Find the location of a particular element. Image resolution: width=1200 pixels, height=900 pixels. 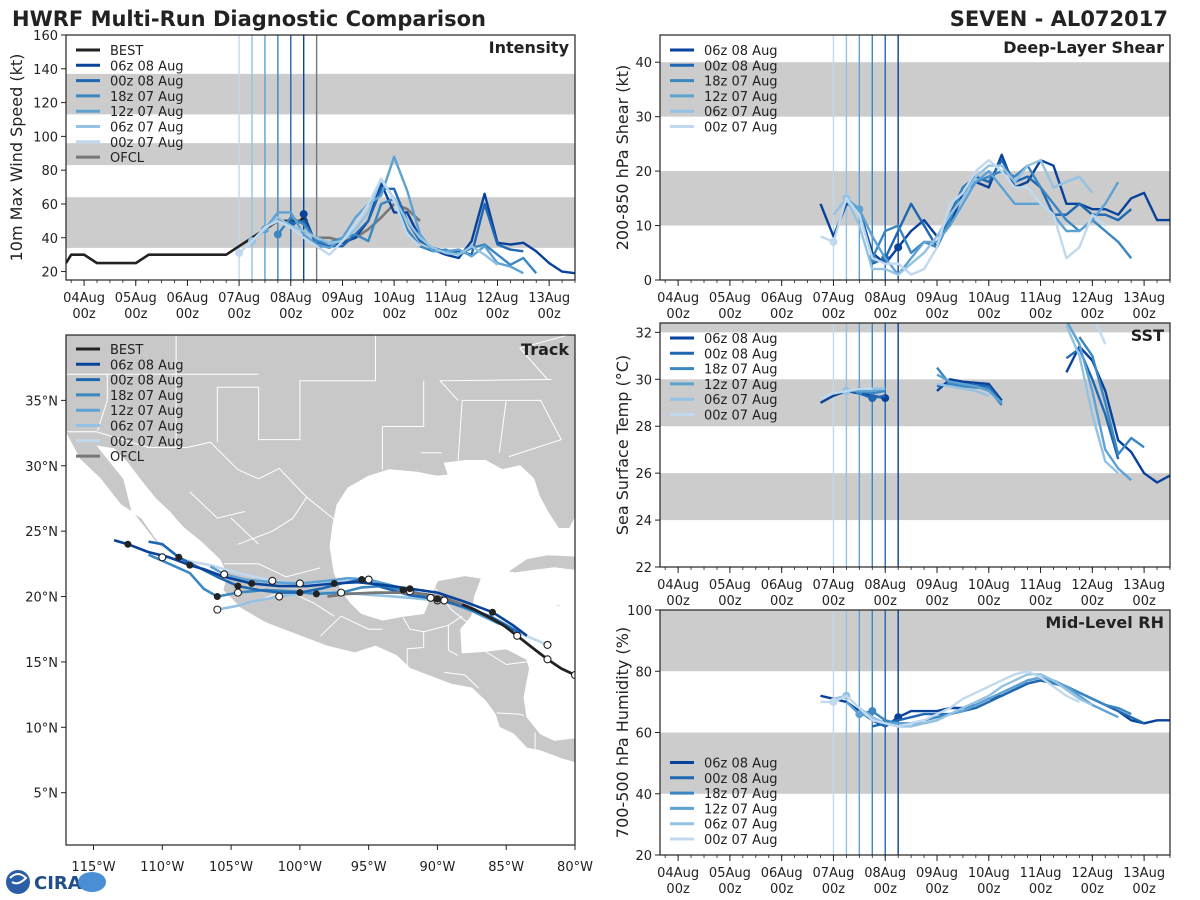

rh-ytick-label: 100 is located at coordinates (639, 611).